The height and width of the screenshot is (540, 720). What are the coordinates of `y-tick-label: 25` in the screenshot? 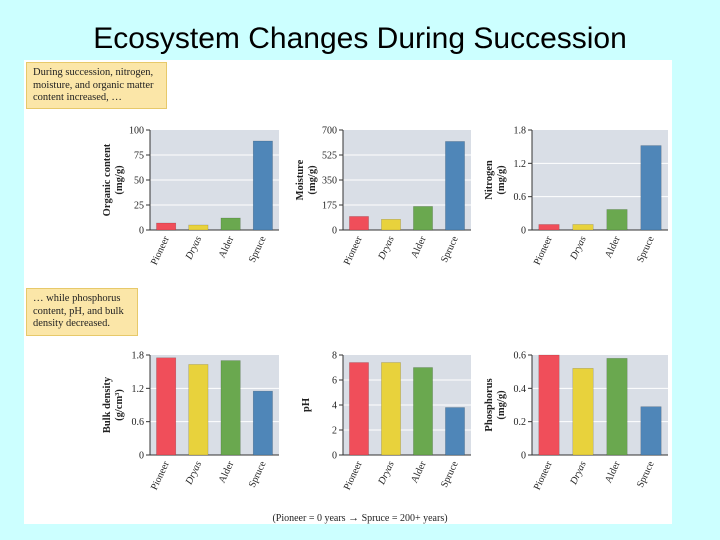 It's located at (139, 206).